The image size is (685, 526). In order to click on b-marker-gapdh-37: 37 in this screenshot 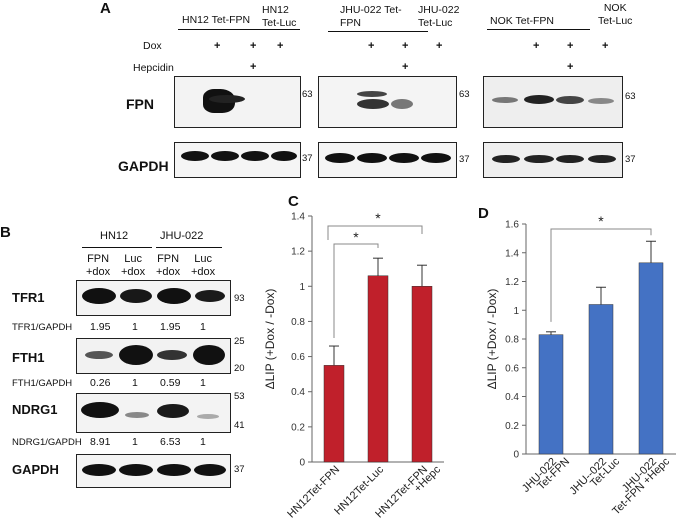, I will do `click(239, 469)`.